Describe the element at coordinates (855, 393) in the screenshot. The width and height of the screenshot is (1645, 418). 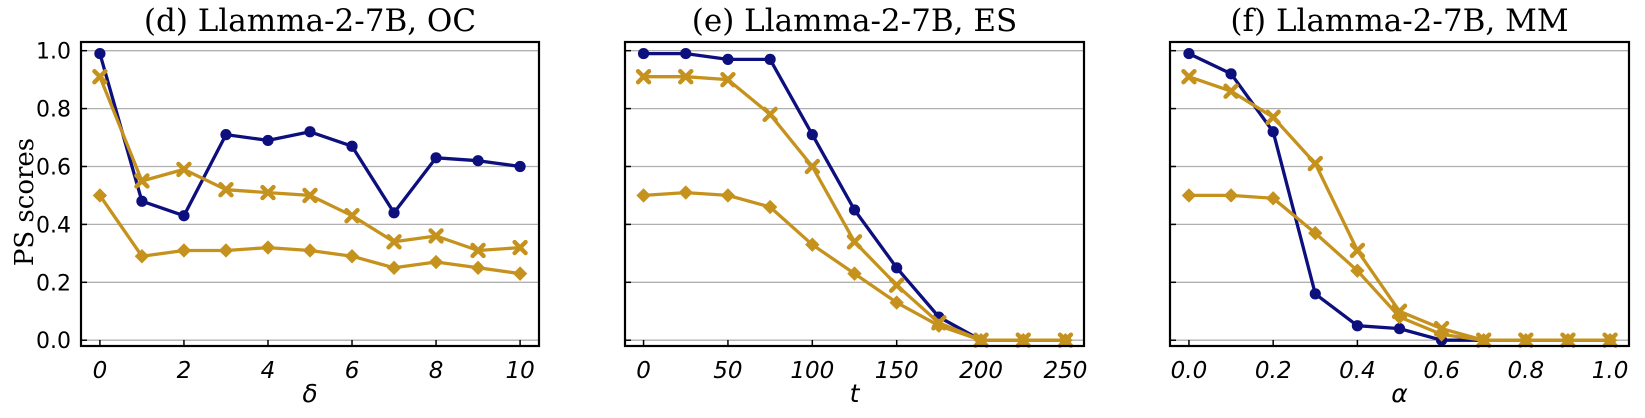
I see `x-axis-label: t` at that location.